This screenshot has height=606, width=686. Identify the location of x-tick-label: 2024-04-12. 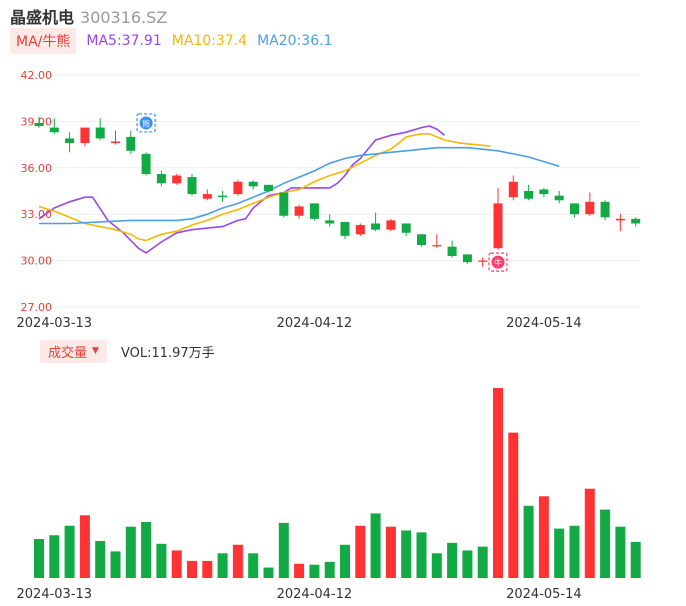
(315, 594).